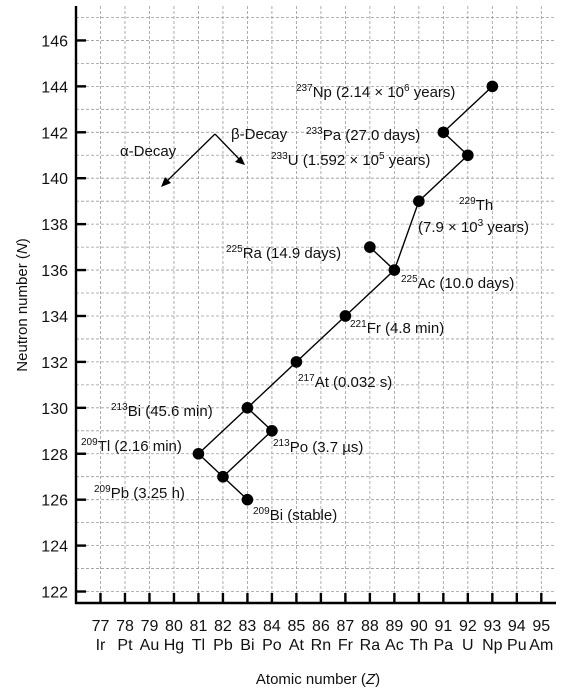 The image size is (569, 692). I want to click on x-tick-label-z: 84, so click(272, 626).